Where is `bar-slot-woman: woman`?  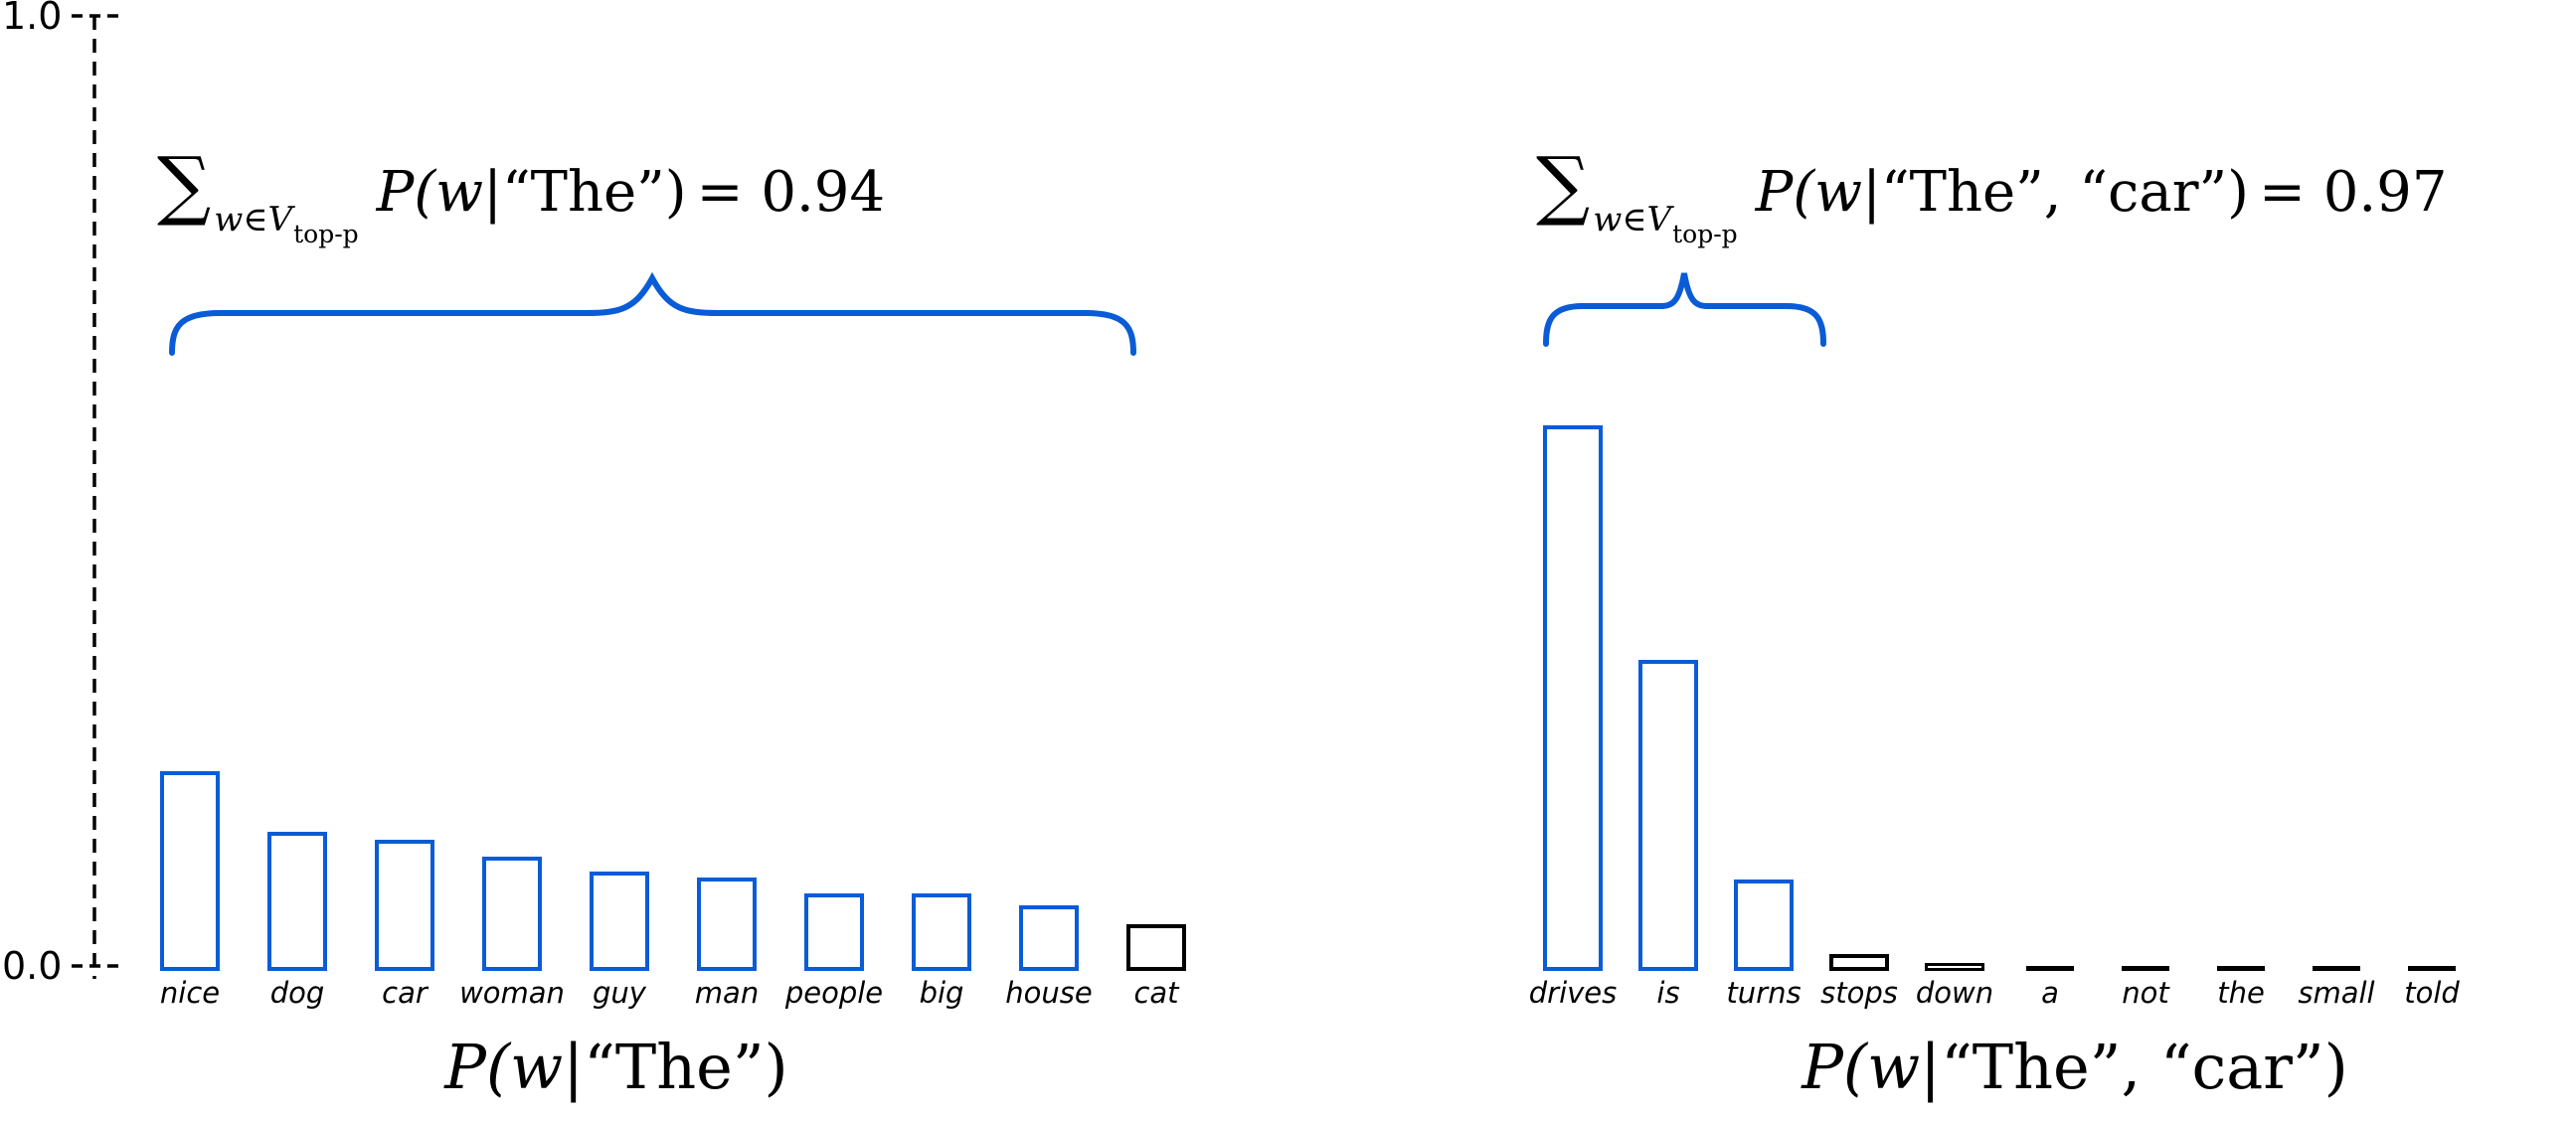
bar-slot-woman: woman is located at coordinates (512, 933).